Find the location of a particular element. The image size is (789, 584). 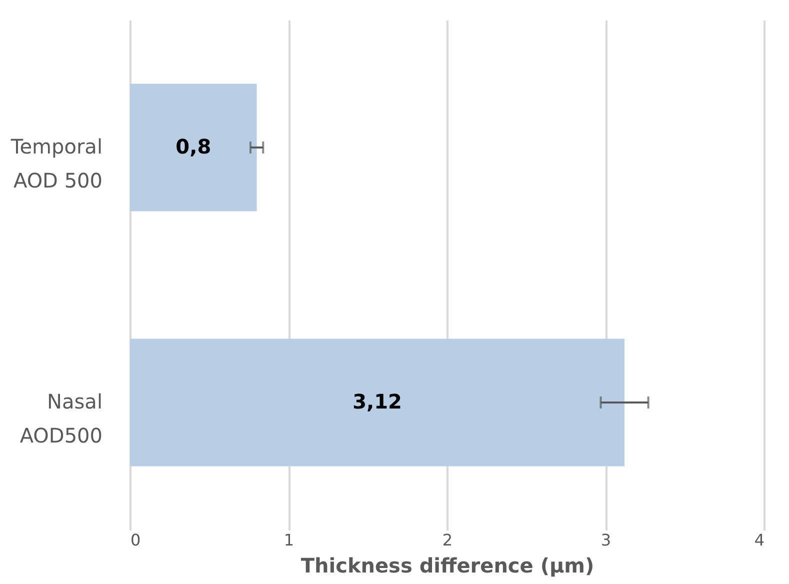

y-tick-label: Temporal AOD 500 is located at coordinates (56, 163).